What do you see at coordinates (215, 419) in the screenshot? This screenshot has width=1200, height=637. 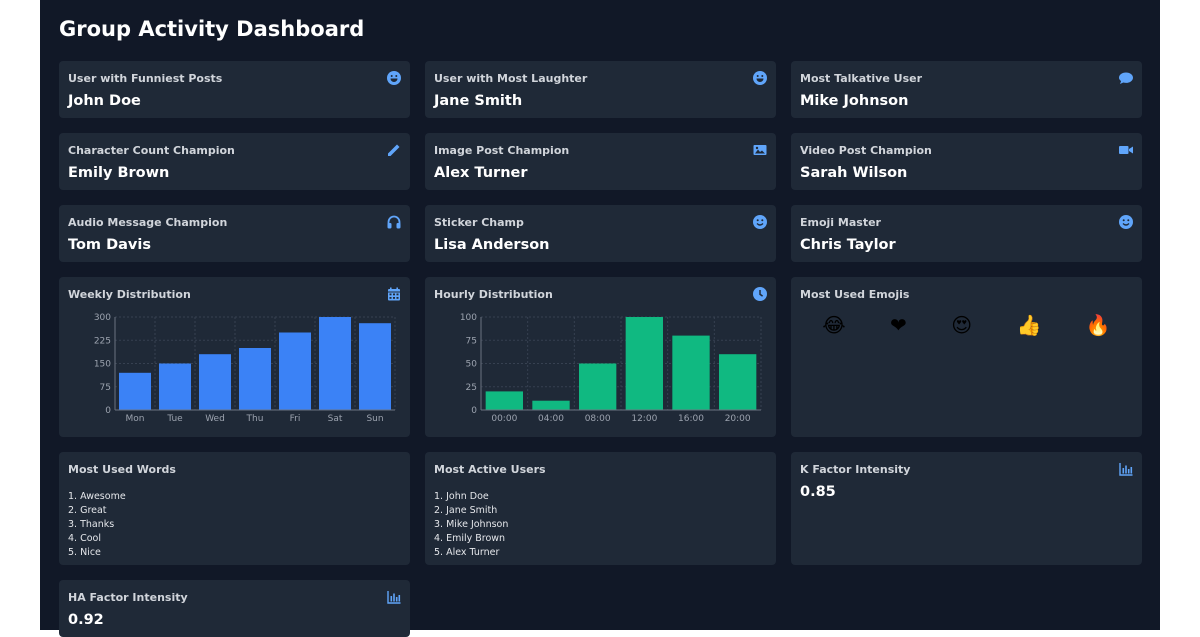 I see `x-tick-label: Wed` at bounding box center [215, 419].